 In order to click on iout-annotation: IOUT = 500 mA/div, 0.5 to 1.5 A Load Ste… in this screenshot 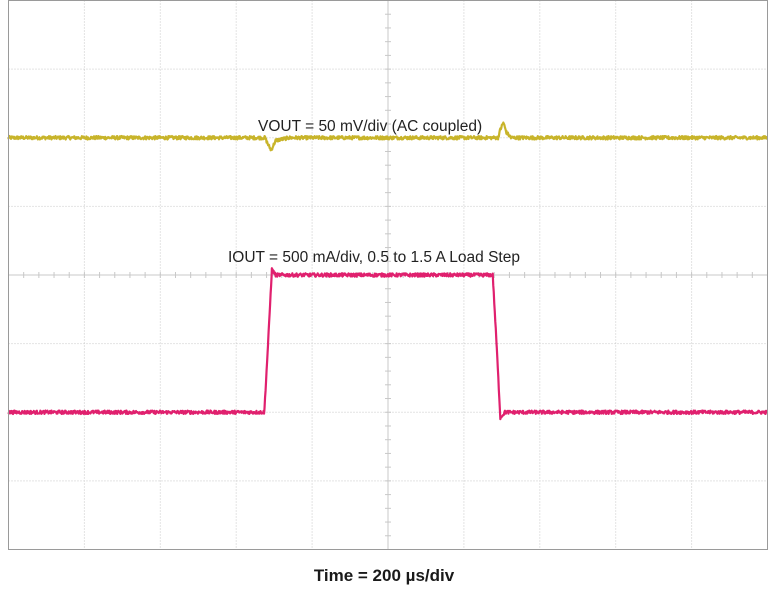, I will do `click(374, 257)`.